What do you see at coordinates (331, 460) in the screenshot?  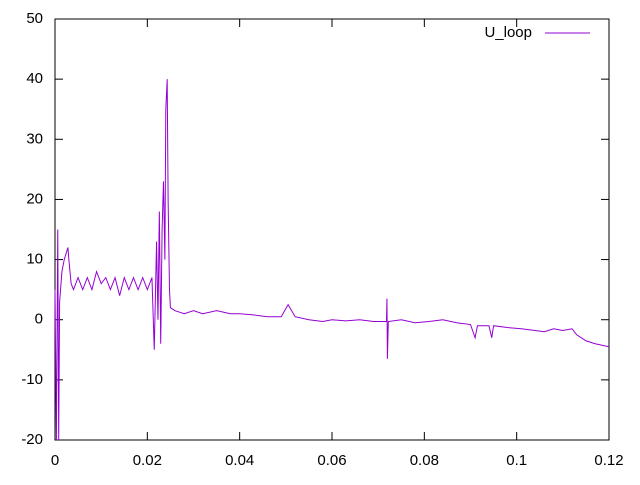 I see `x-tick-label: 0.06` at bounding box center [331, 460].